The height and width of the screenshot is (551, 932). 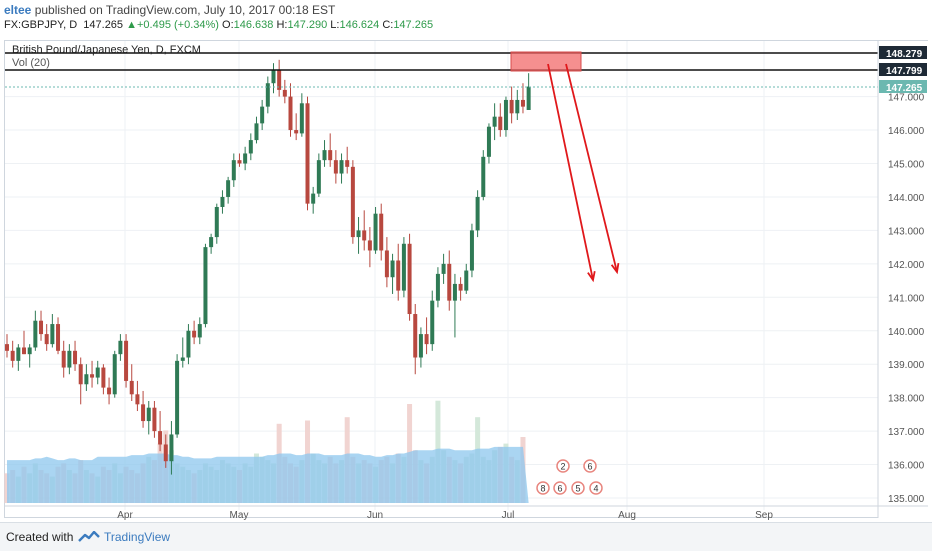 What do you see at coordinates (466, 536) in the screenshot?
I see `footer-bar: Created with TradingView` at bounding box center [466, 536].